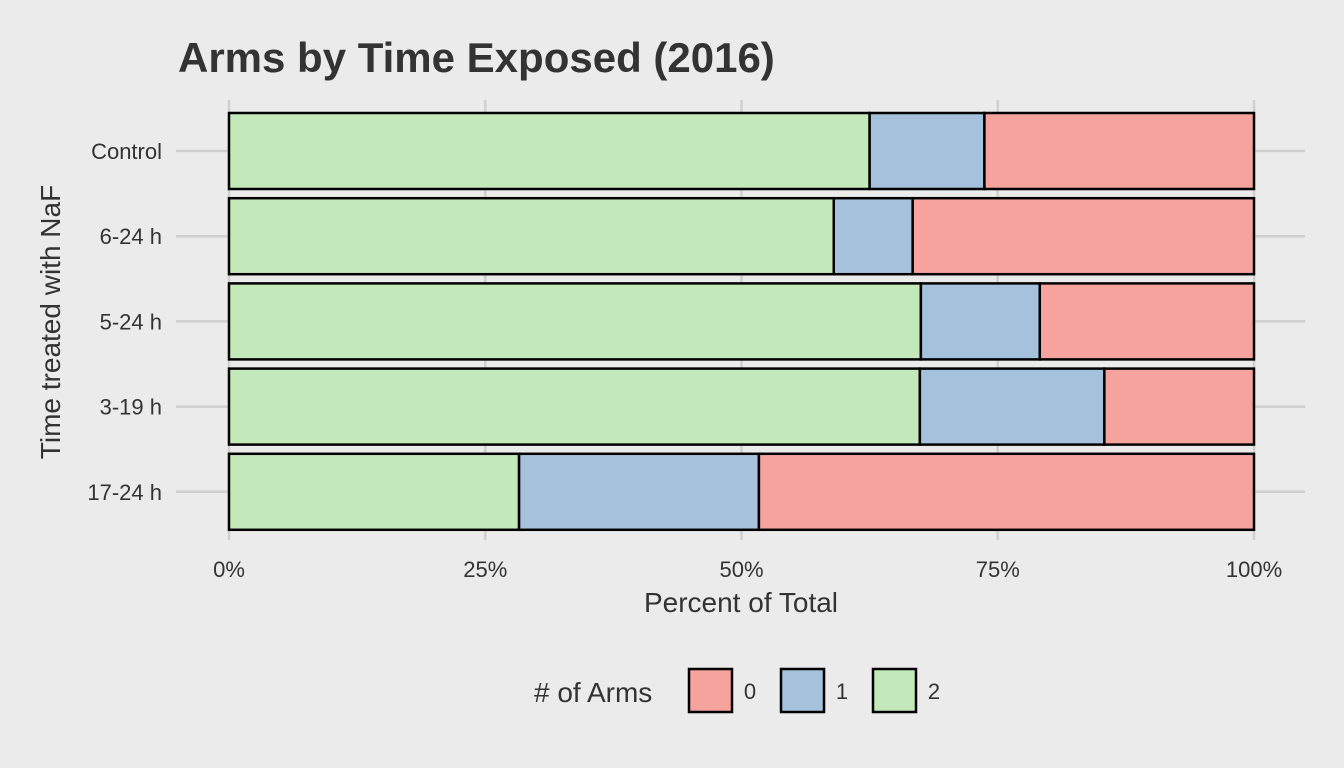 The height and width of the screenshot is (768, 1344). What do you see at coordinates (131, 321) in the screenshot?
I see `y-tick-label: 5-24 h` at bounding box center [131, 321].